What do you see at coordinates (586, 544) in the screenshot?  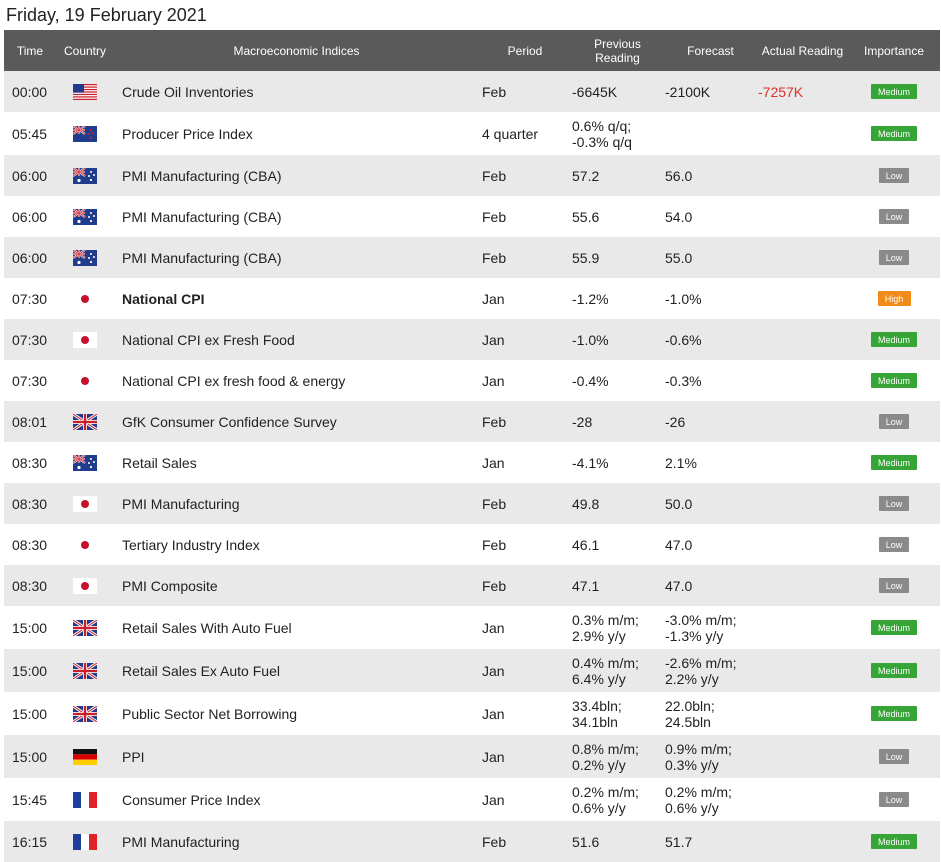 I see `previous-reading-line: 46.1` at bounding box center [586, 544].